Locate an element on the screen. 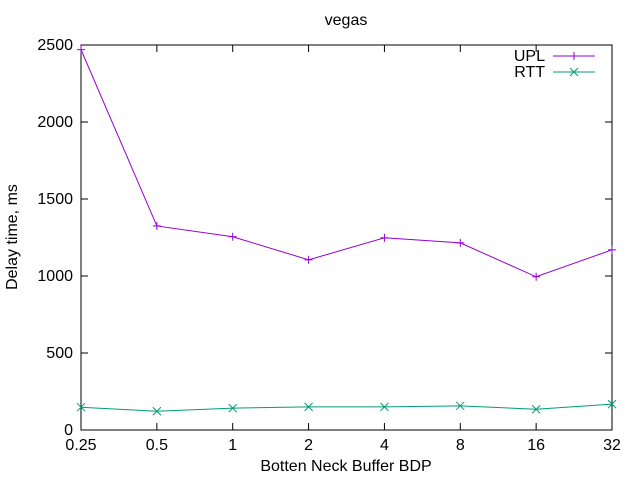 The image size is (640, 480). y-tick-label: 2500 is located at coordinates (55, 45).